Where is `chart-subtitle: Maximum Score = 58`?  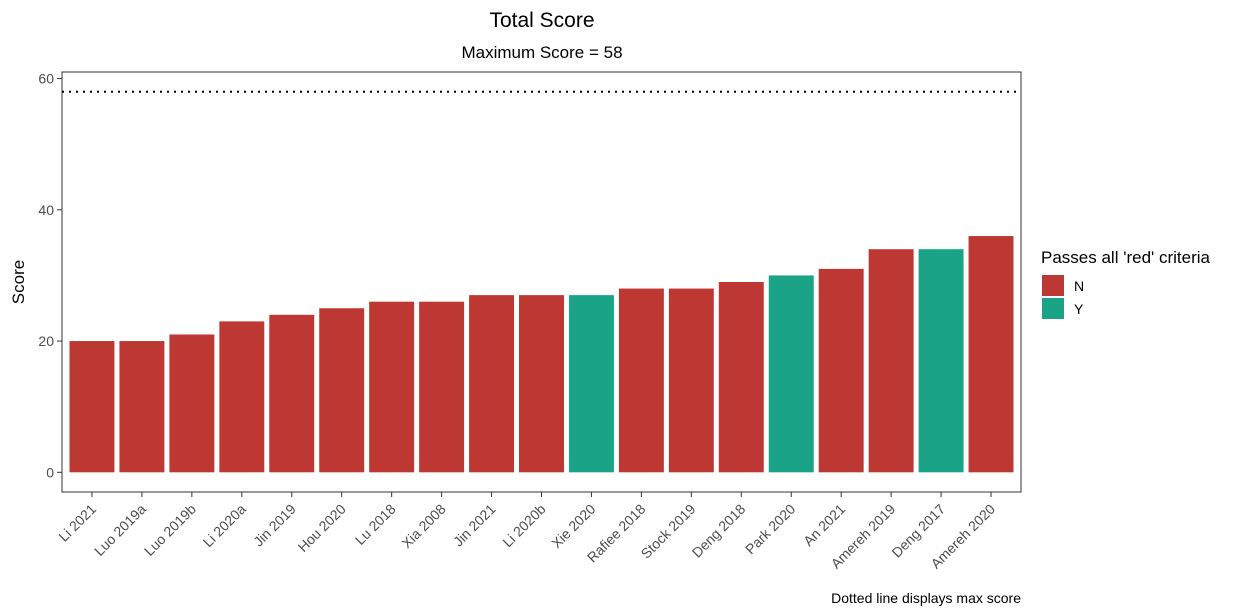
chart-subtitle: Maximum Score = 58 is located at coordinates (541, 52).